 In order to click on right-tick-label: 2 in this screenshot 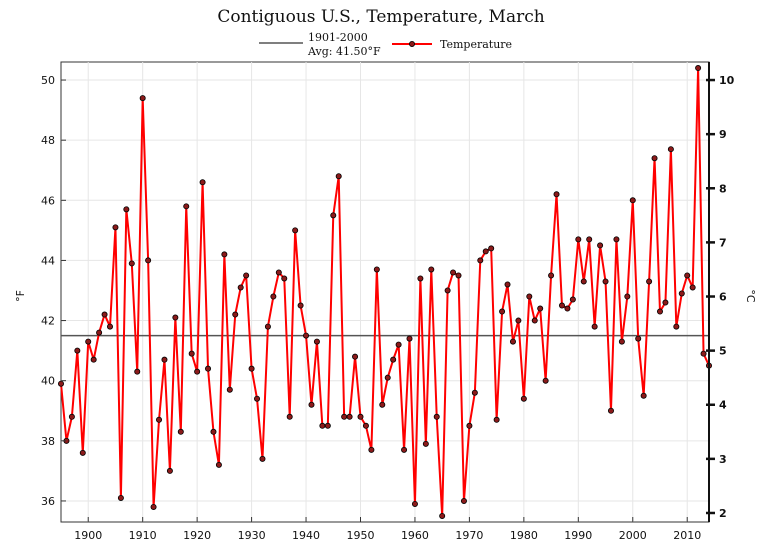, I will do `click(723, 513)`.